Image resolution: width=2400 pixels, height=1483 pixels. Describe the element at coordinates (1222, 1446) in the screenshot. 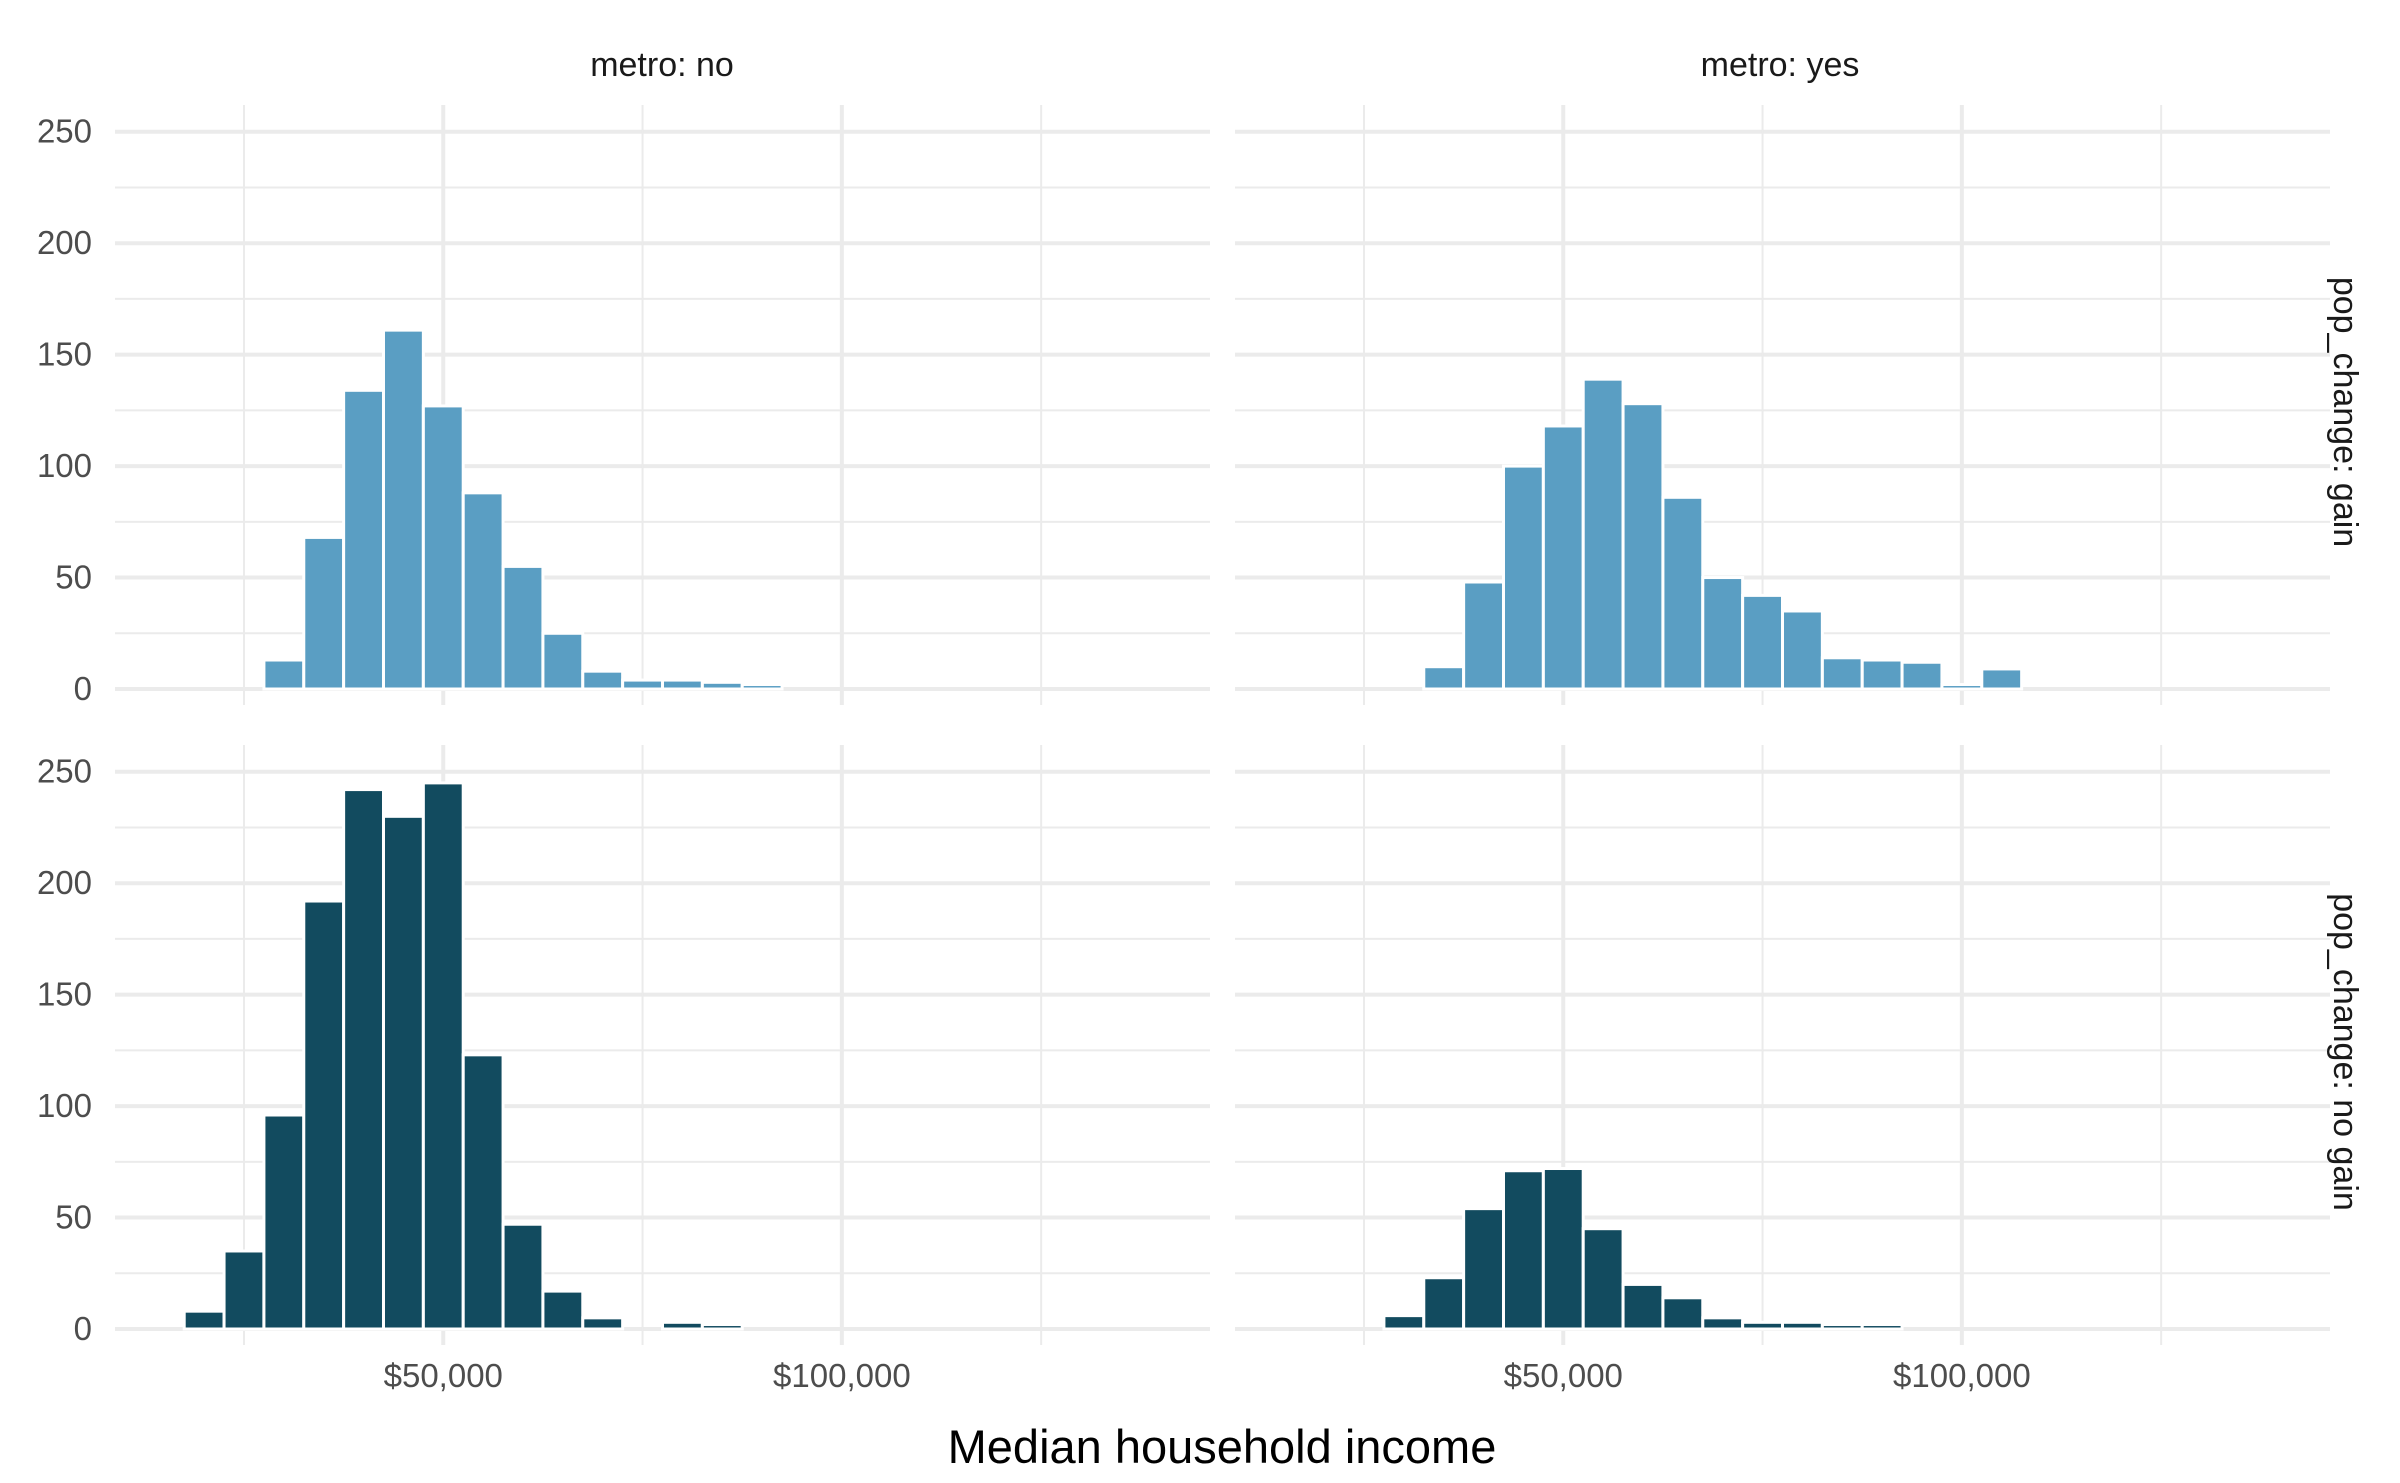

I see `x-axis-title: Median household income` at that location.